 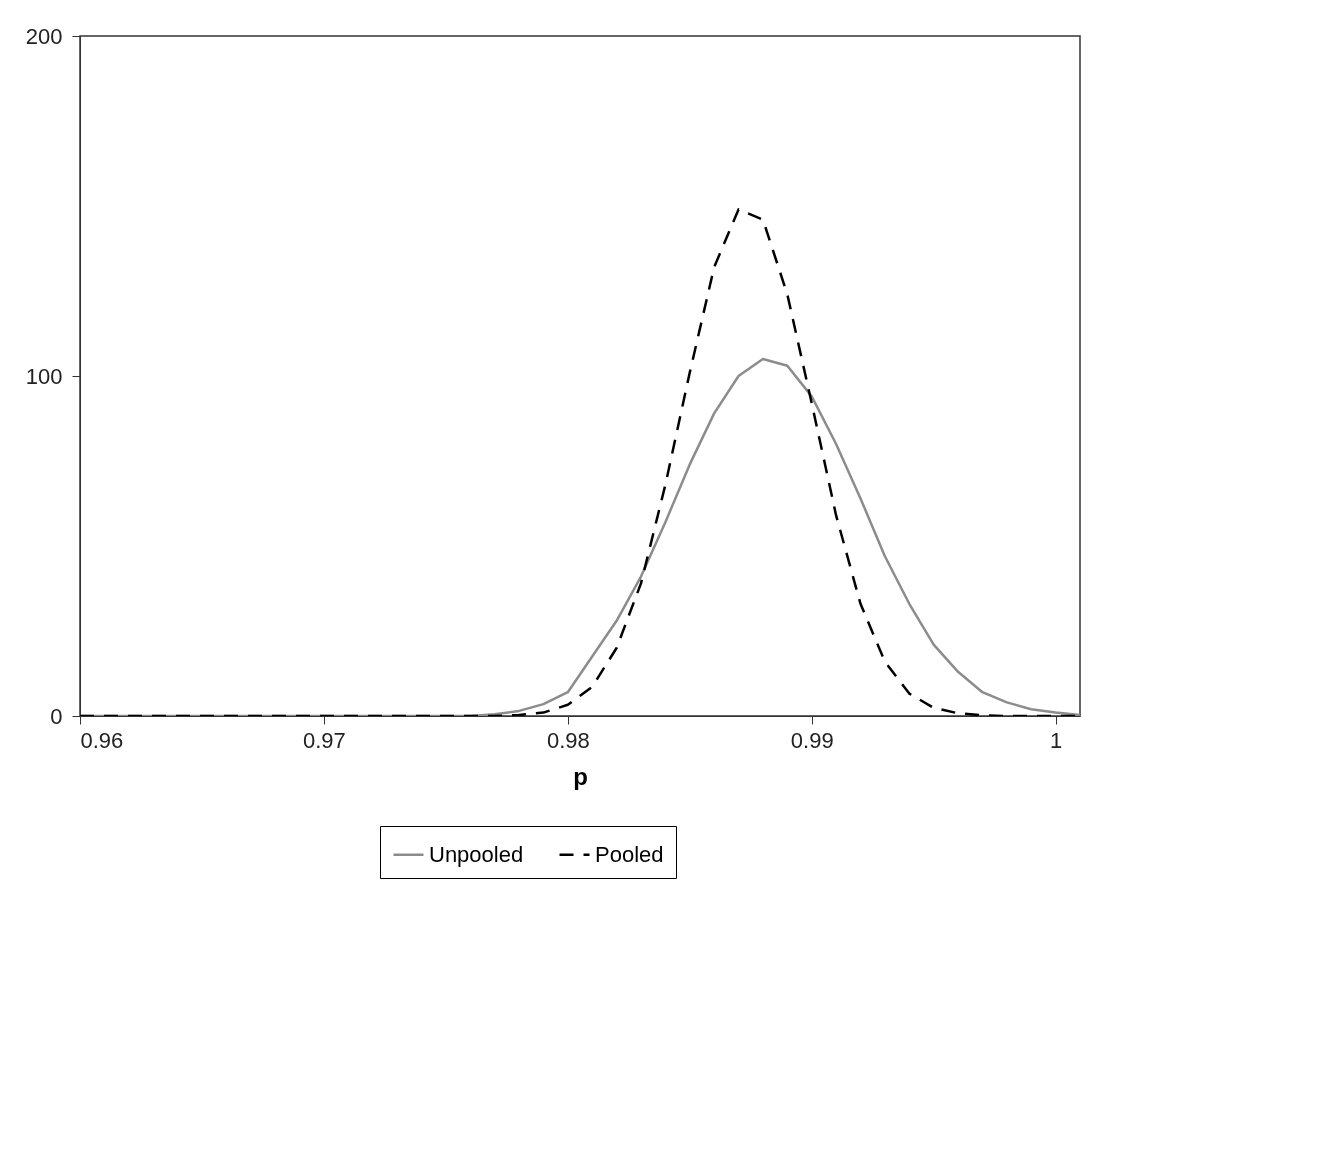 What do you see at coordinates (1056, 740) in the screenshot?
I see `x-tick-label: 1` at bounding box center [1056, 740].